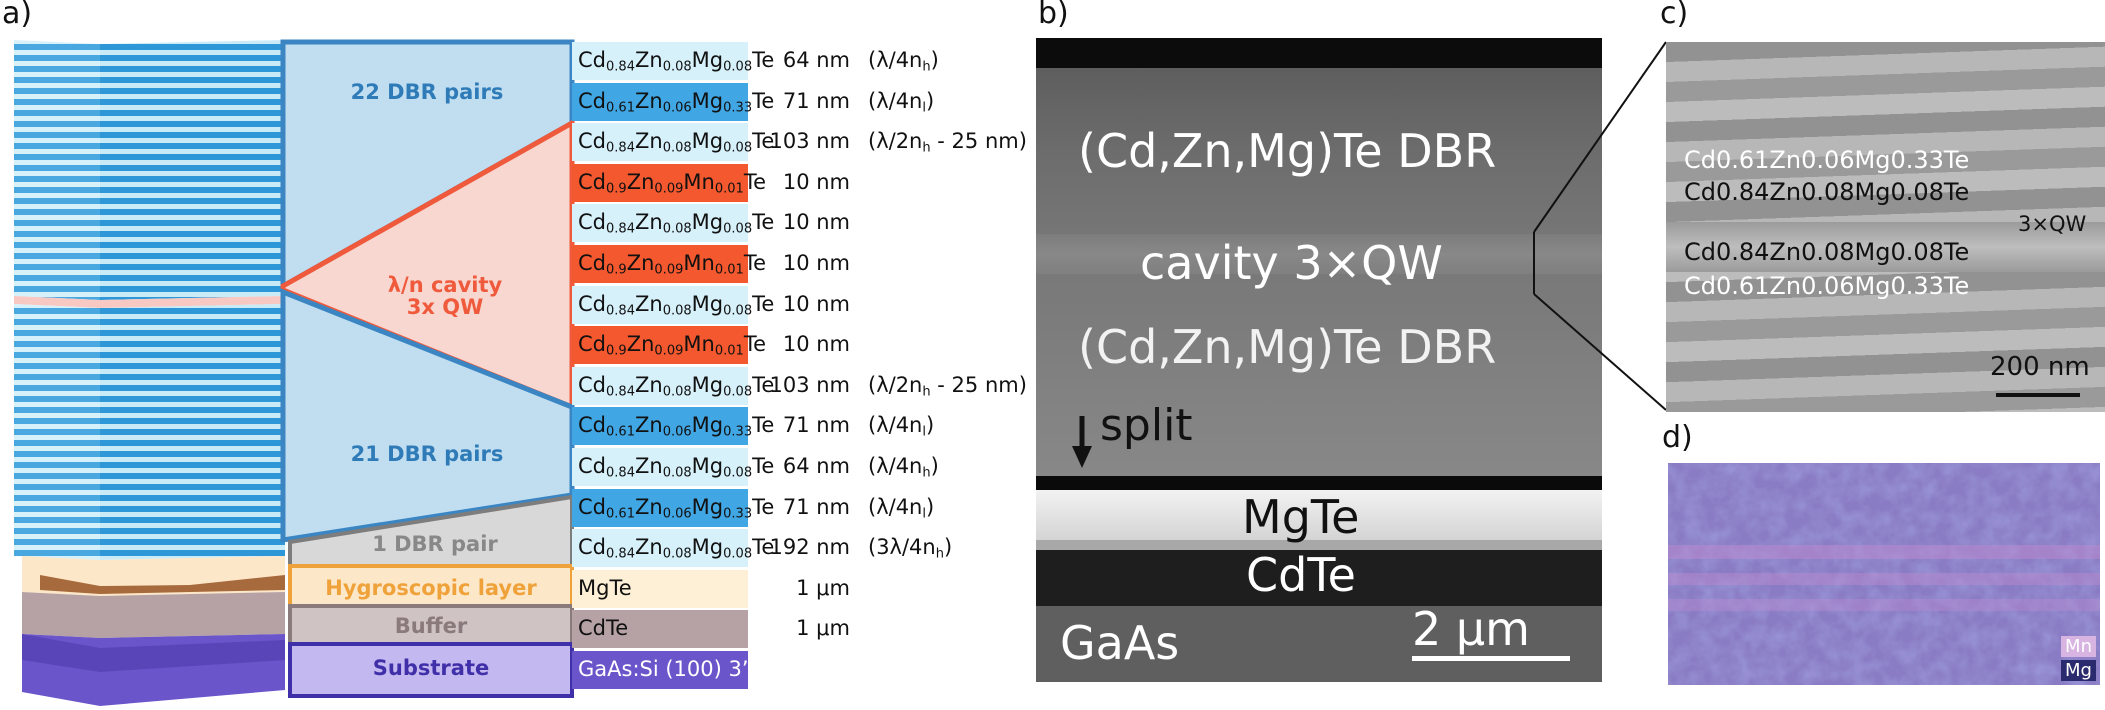 This screenshot has width=2105, height=710. What do you see at coordinates (1471, 629) in the screenshot?
I see `tem-scale-label: 2 μm` at bounding box center [1471, 629].